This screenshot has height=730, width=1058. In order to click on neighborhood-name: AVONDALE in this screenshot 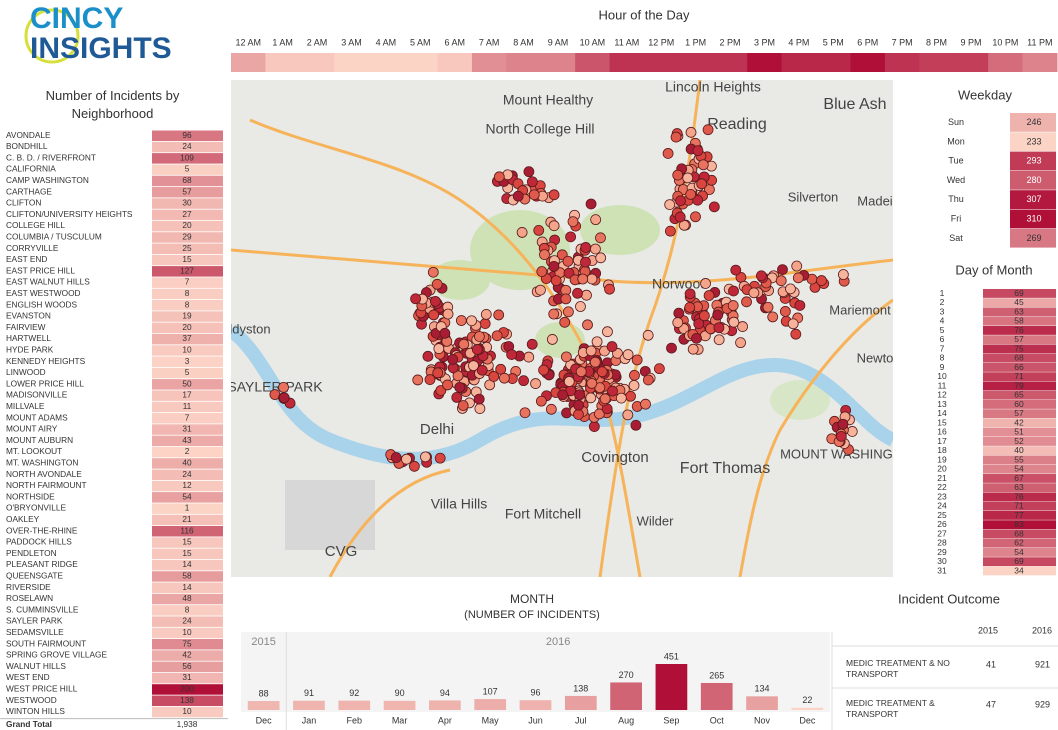, I will do `click(28, 135)`.